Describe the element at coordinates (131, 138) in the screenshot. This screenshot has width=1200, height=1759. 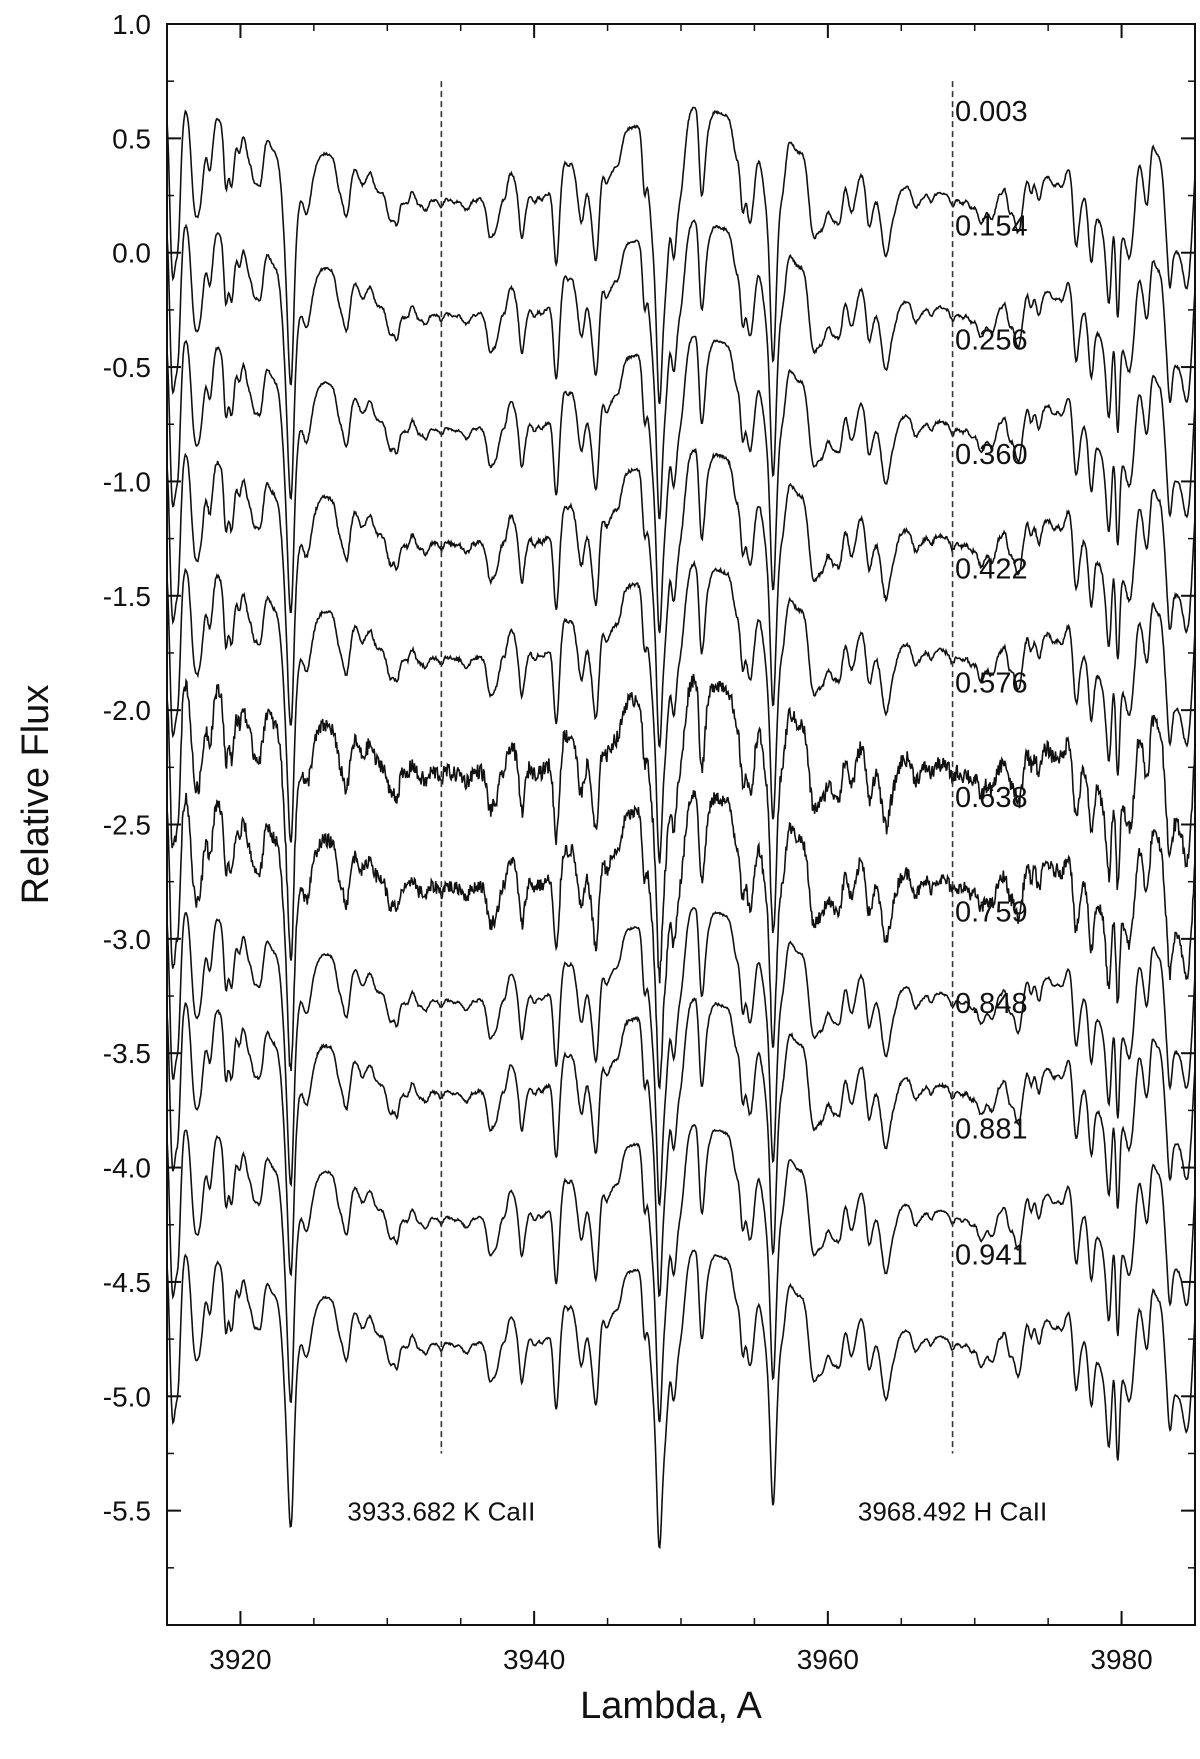
I see `y-tick-label: 0.5` at that location.